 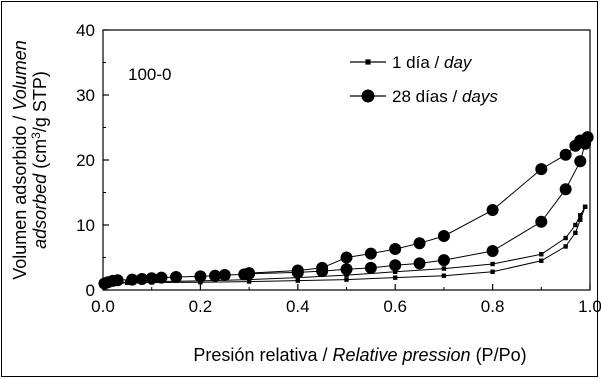 I want to click on x-tick-label: 0.8, so click(x=493, y=306).